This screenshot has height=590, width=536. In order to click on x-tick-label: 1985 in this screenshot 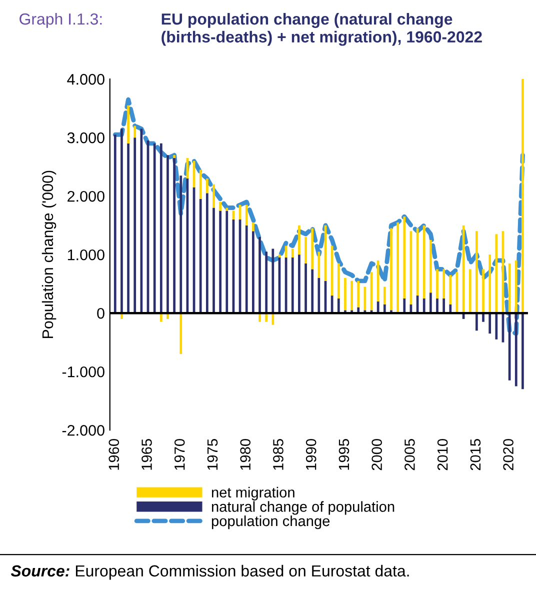, I will do `click(278, 454)`.